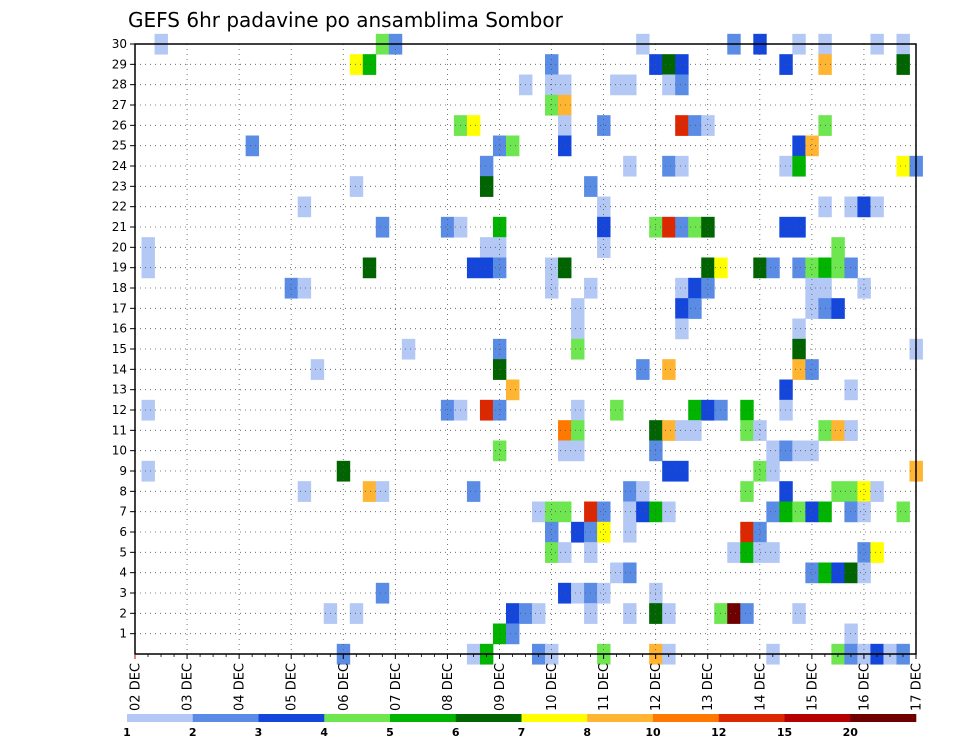  What do you see at coordinates (552, 687) in the screenshot?
I see `x-tick-label: 10 DEC` at bounding box center [552, 687].